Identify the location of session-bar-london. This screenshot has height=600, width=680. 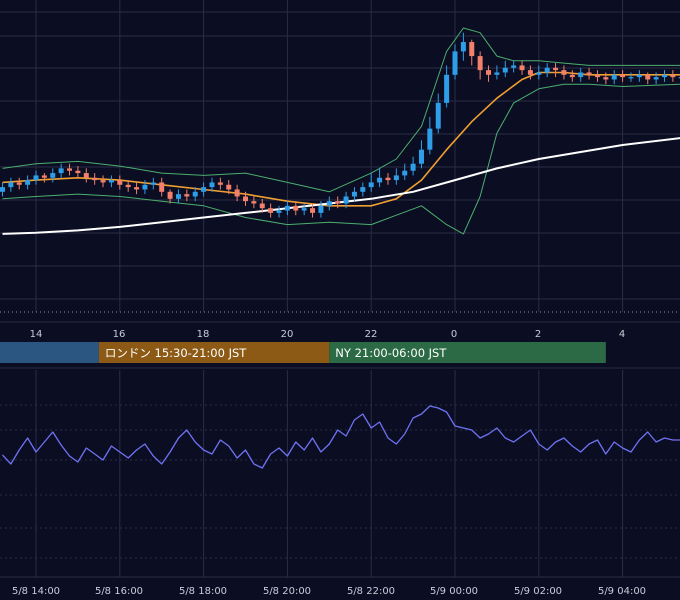
(214, 352).